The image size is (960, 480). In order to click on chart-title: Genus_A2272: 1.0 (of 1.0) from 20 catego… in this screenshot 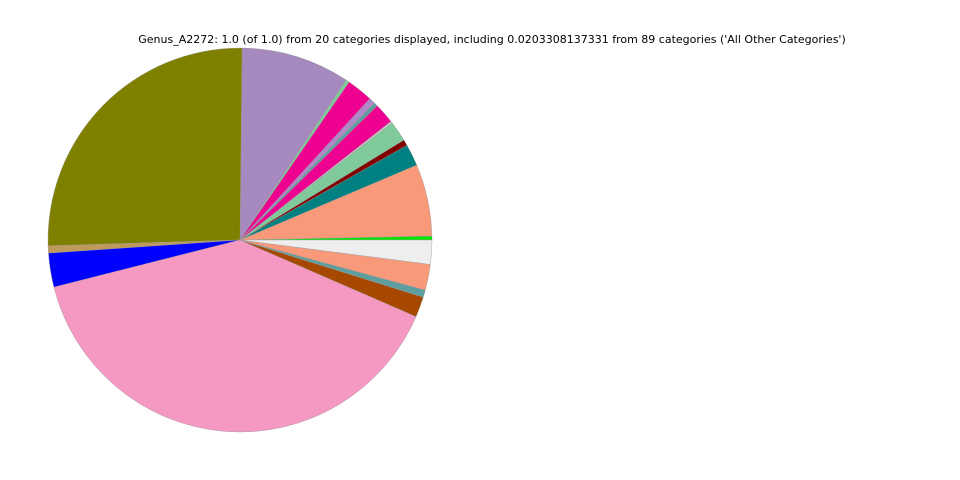, I will do `click(492, 39)`.